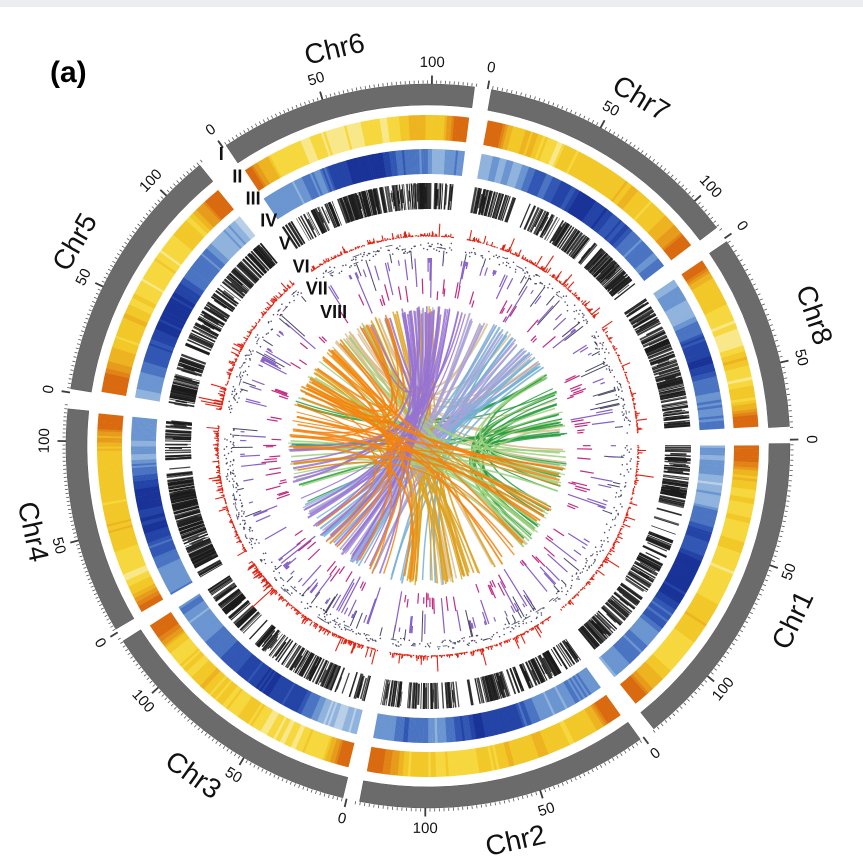 The image size is (863, 861). Describe the element at coordinates (49, 389) in the screenshot. I see `tick-label-Chr5-0: 0` at that location.